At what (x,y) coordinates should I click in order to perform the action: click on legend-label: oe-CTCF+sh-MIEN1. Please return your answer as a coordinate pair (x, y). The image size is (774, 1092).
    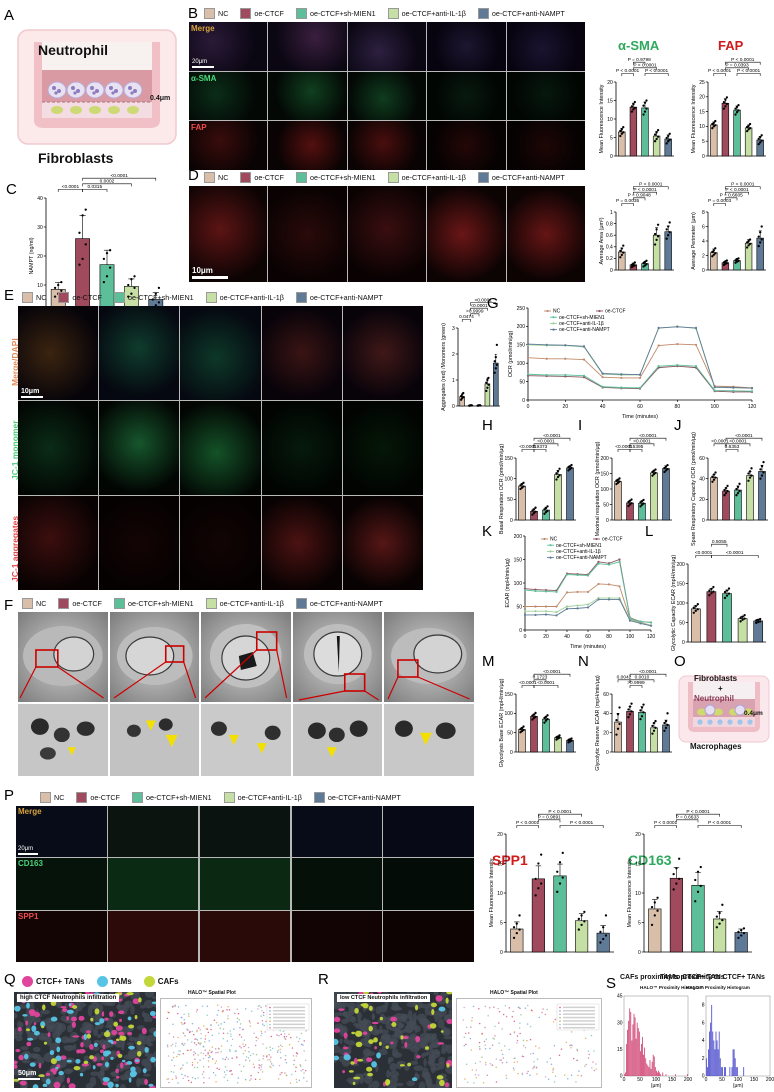
    Looking at the image, I should click on (178, 797).